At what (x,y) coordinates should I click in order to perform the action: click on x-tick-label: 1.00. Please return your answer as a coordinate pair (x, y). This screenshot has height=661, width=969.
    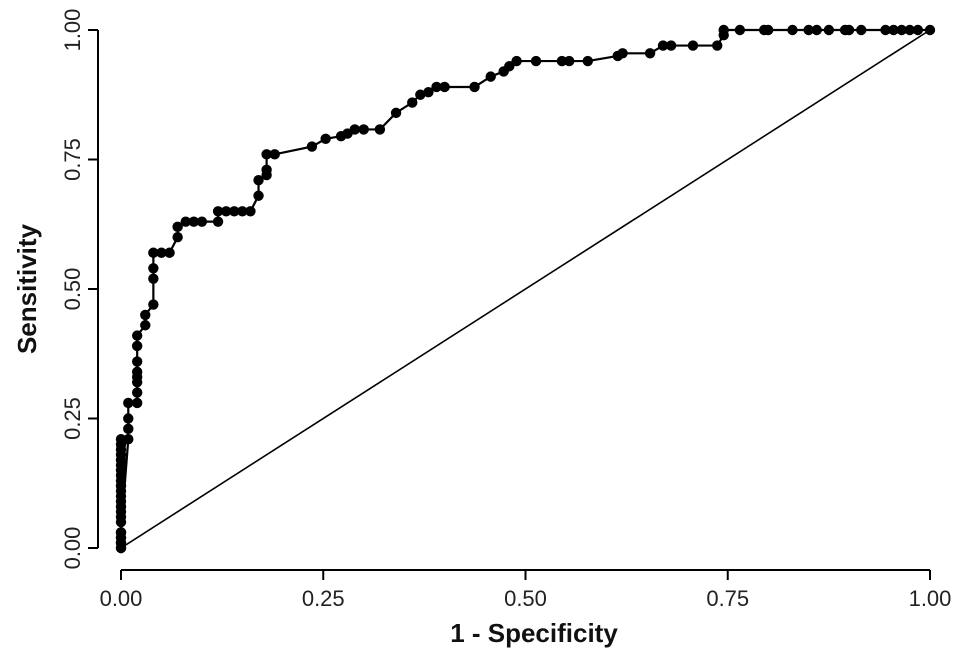
    Looking at the image, I should click on (930, 598).